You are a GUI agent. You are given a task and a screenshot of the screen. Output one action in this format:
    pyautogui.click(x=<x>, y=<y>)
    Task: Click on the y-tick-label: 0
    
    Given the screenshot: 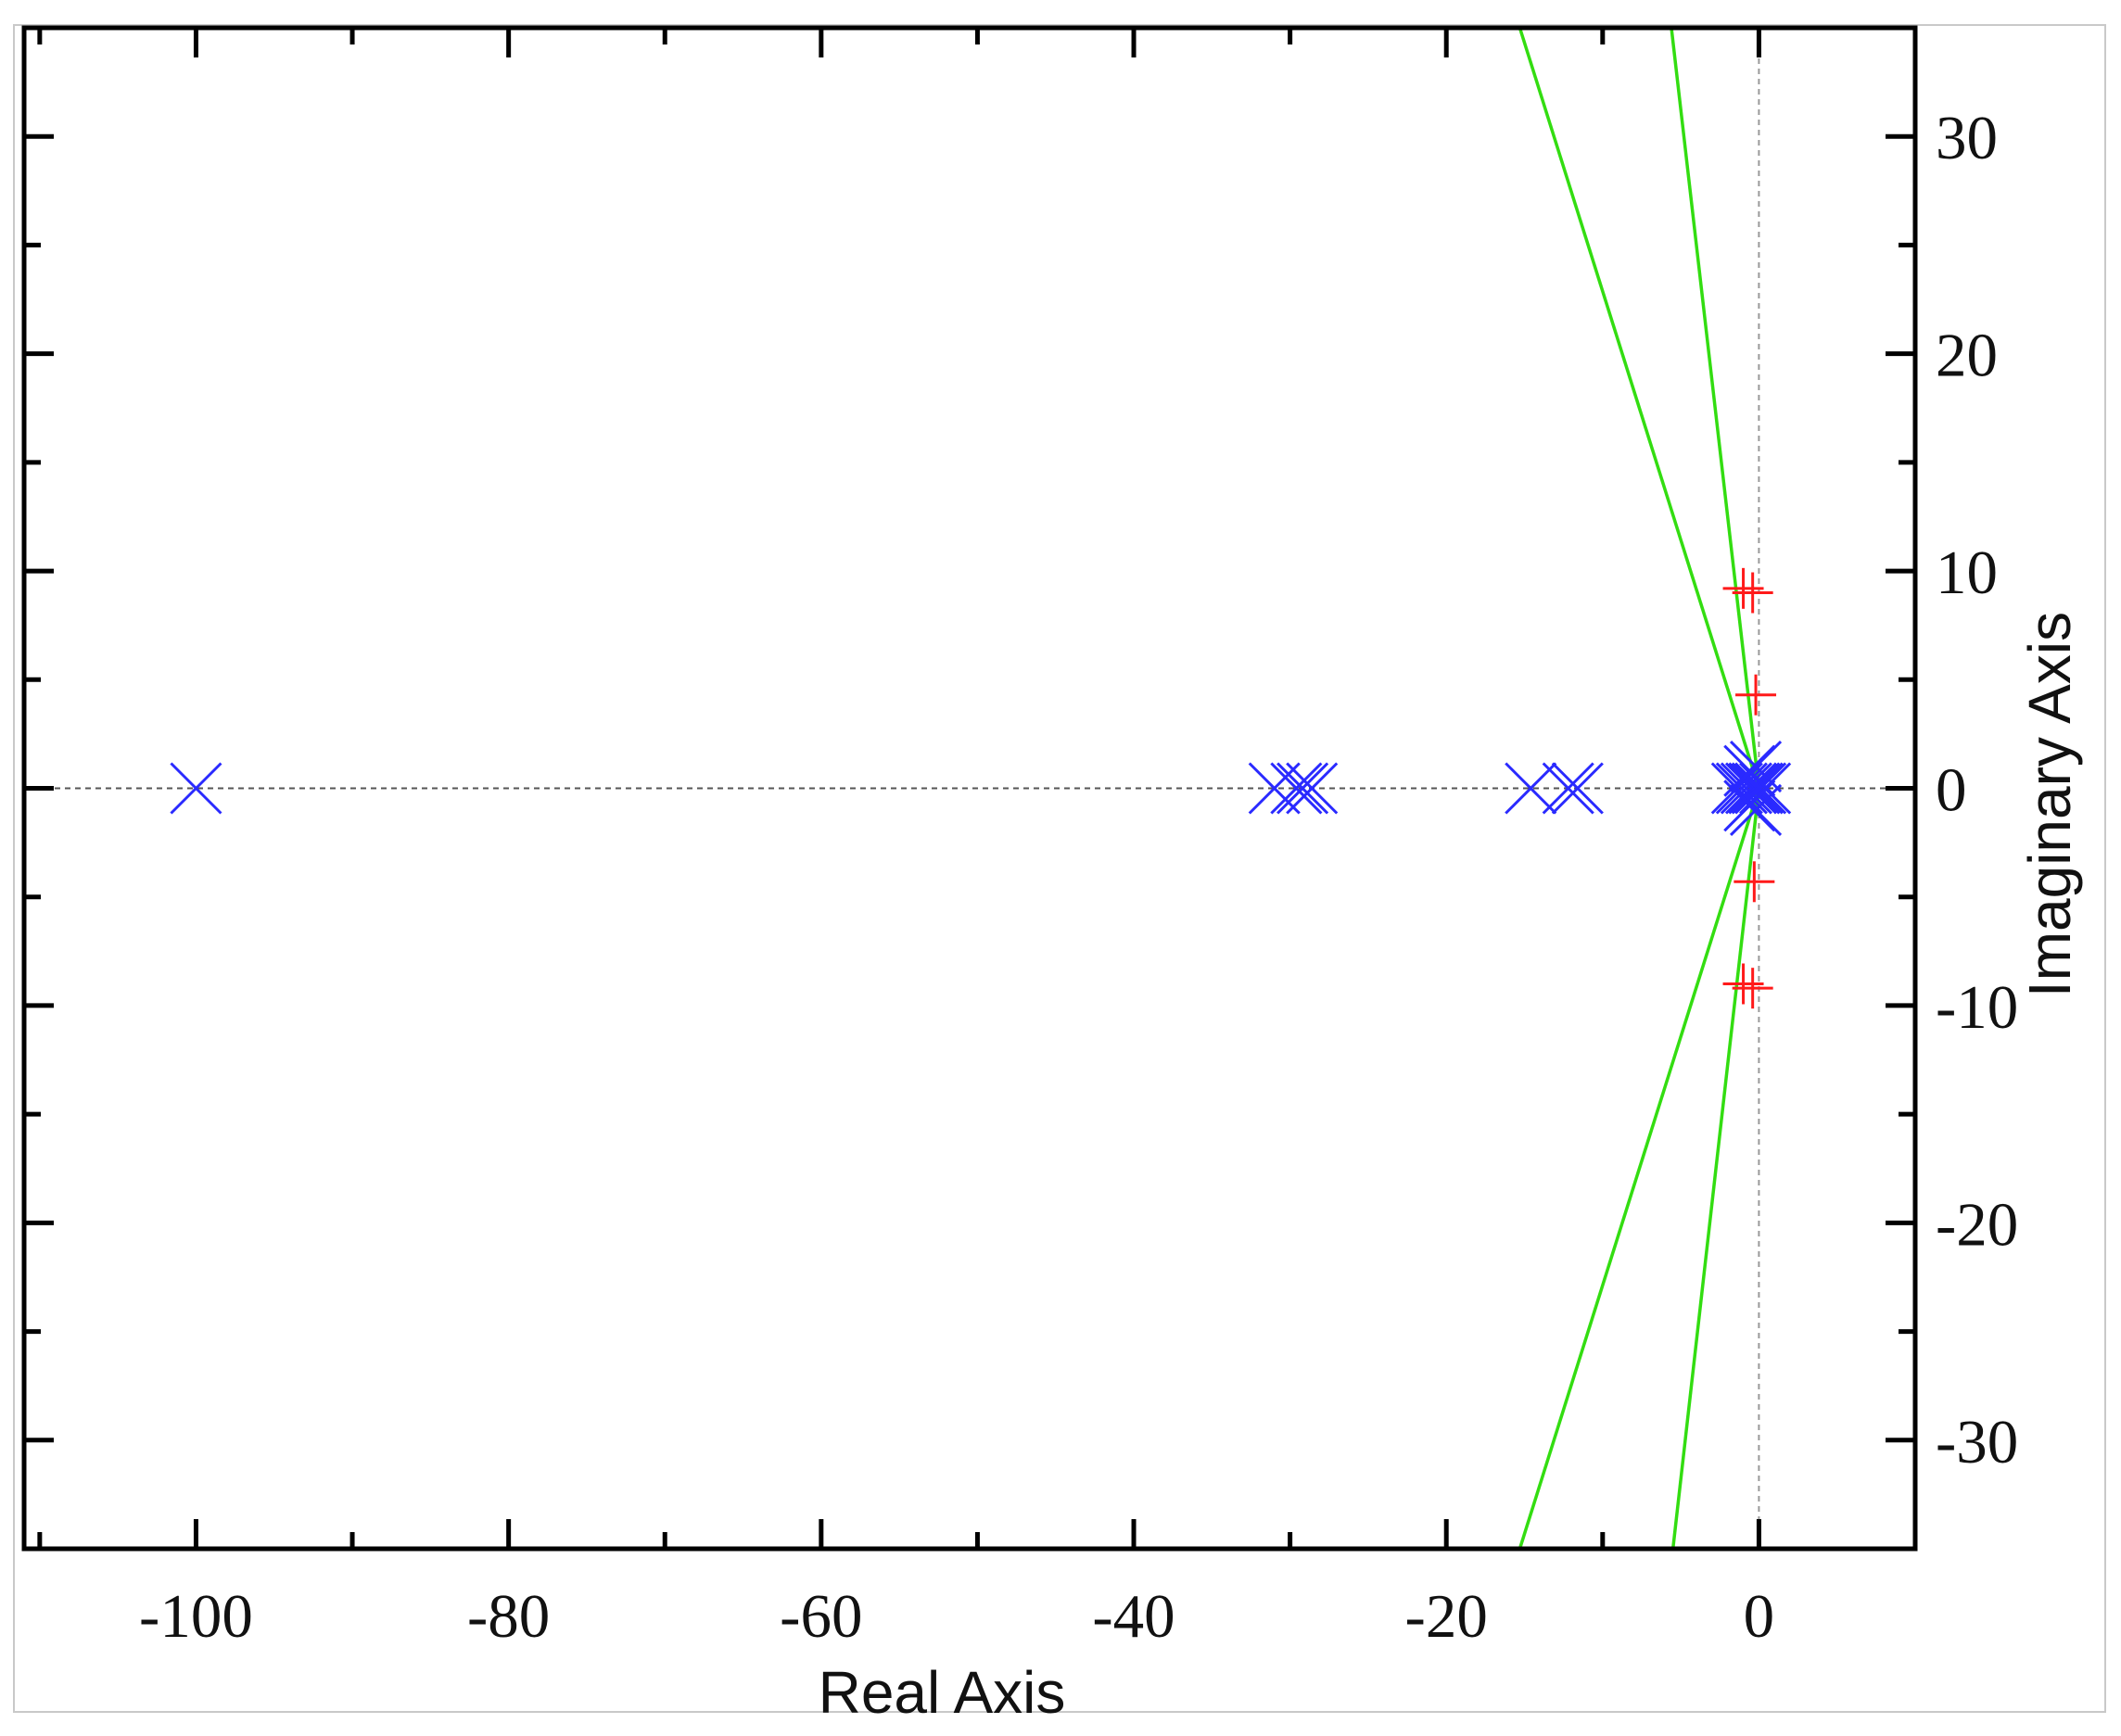 What is the action you would take?
    pyautogui.click(x=1951, y=790)
    